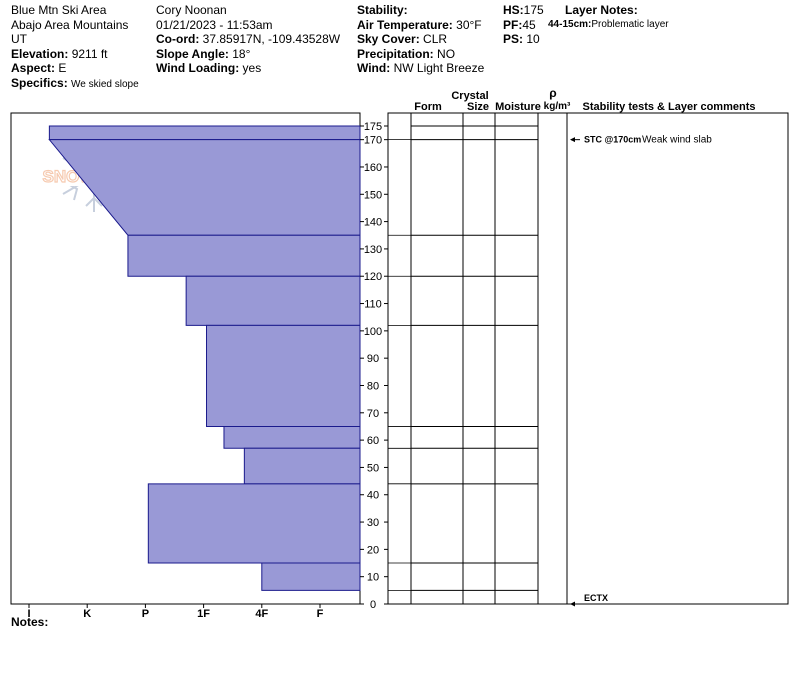 Image resolution: width=800 pixels, height=676 pixels. I want to click on depth-tick-label: 0, so click(373, 605).